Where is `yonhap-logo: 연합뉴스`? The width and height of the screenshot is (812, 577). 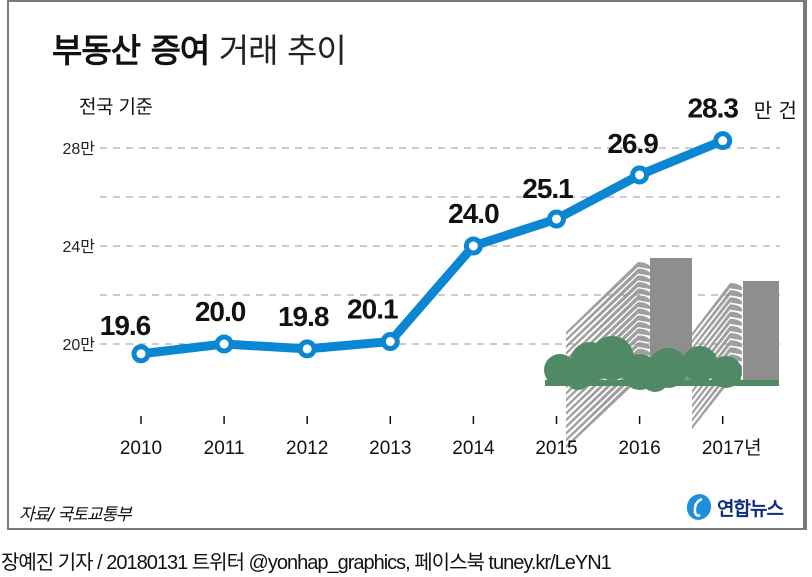
yonhap-logo: 연합뉴스 is located at coordinates (734, 507).